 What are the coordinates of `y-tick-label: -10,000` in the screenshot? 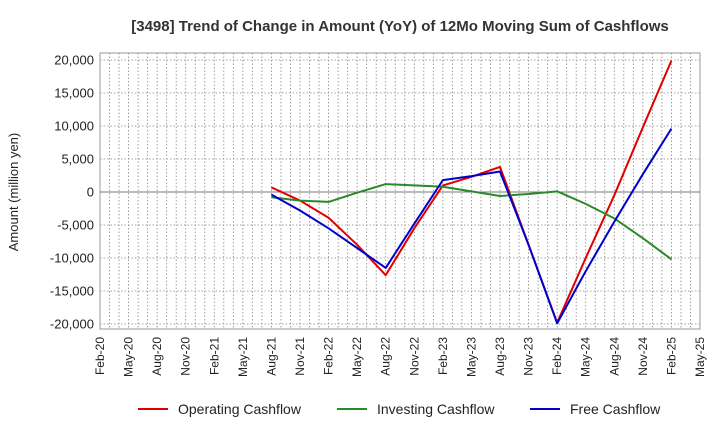 It's located at (72, 258).